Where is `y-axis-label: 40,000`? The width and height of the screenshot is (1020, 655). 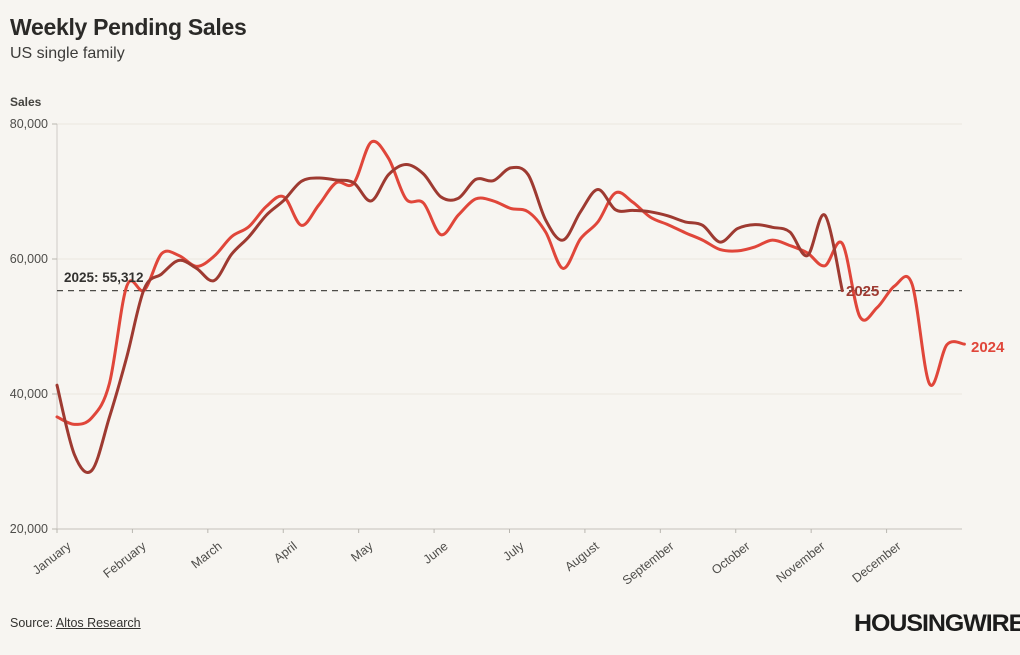
y-axis-label: 40,000 is located at coordinates (28, 394).